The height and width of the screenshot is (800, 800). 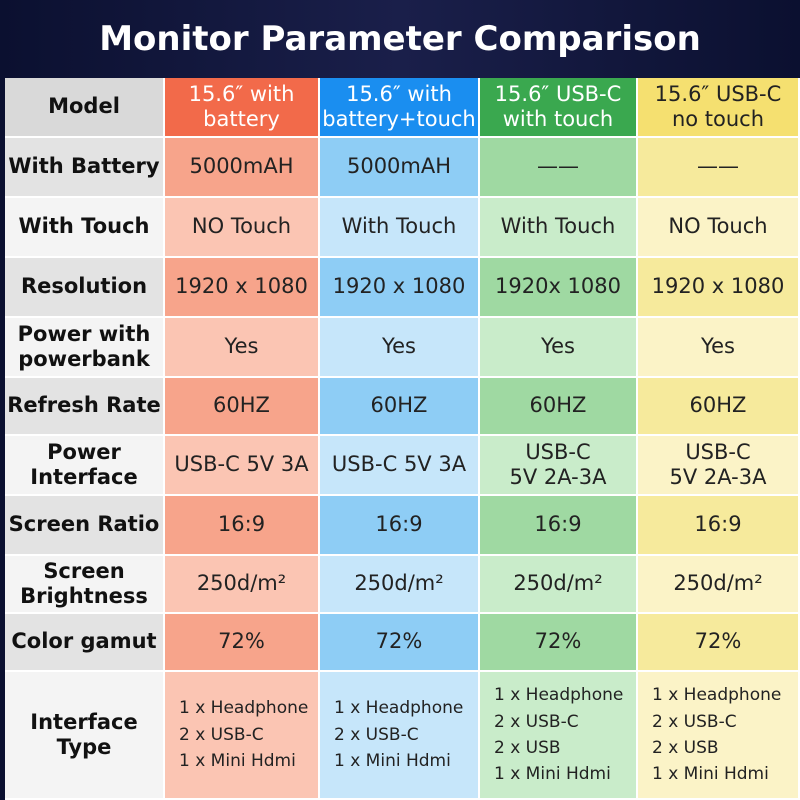 I want to click on cell-text: 1920x 1080, so click(x=558, y=286).